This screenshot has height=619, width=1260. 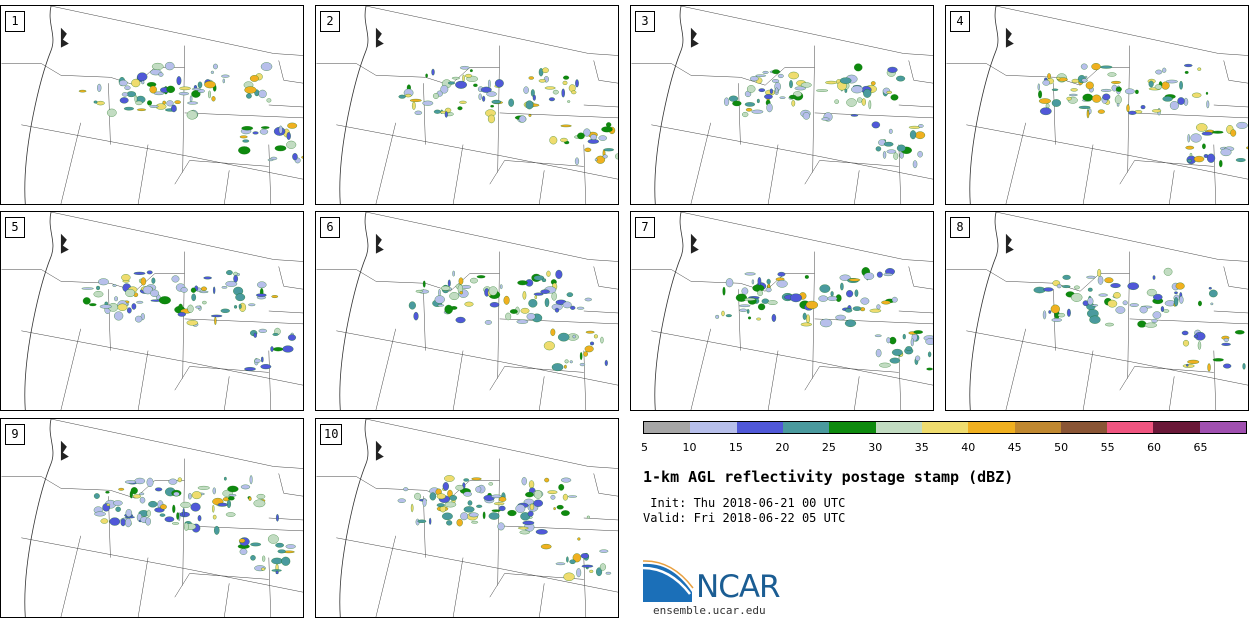 I want to click on colorbar-tick-label: 55, so click(x=1107, y=447).